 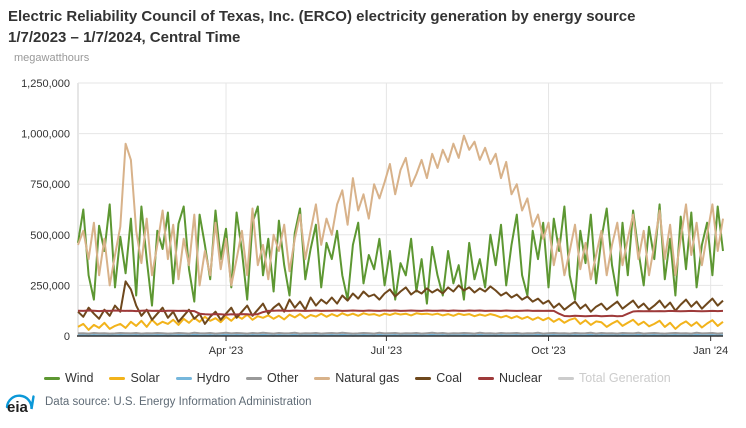 I want to click on total-generation-swatch-icon, so click(x=566, y=378).